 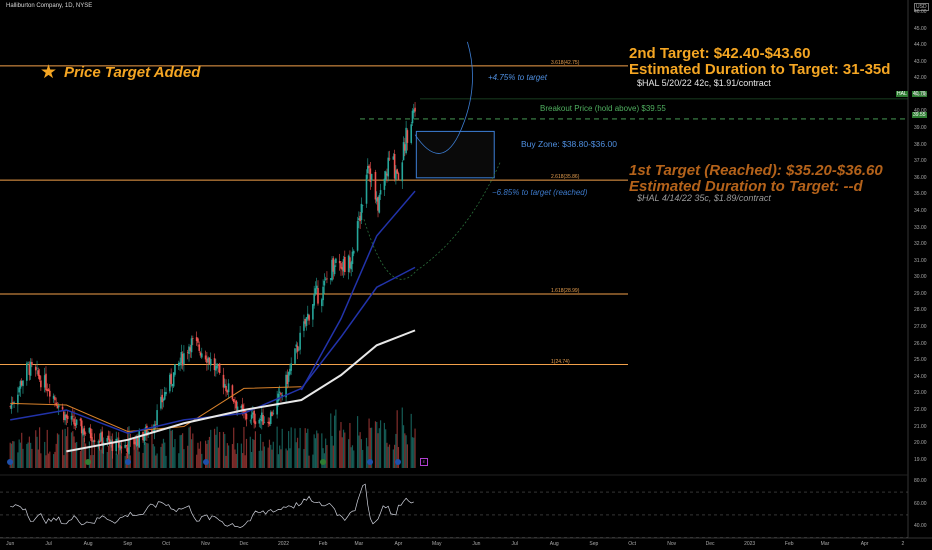 I want to click on y-tick-label: 35.00, so click(x=920, y=194).